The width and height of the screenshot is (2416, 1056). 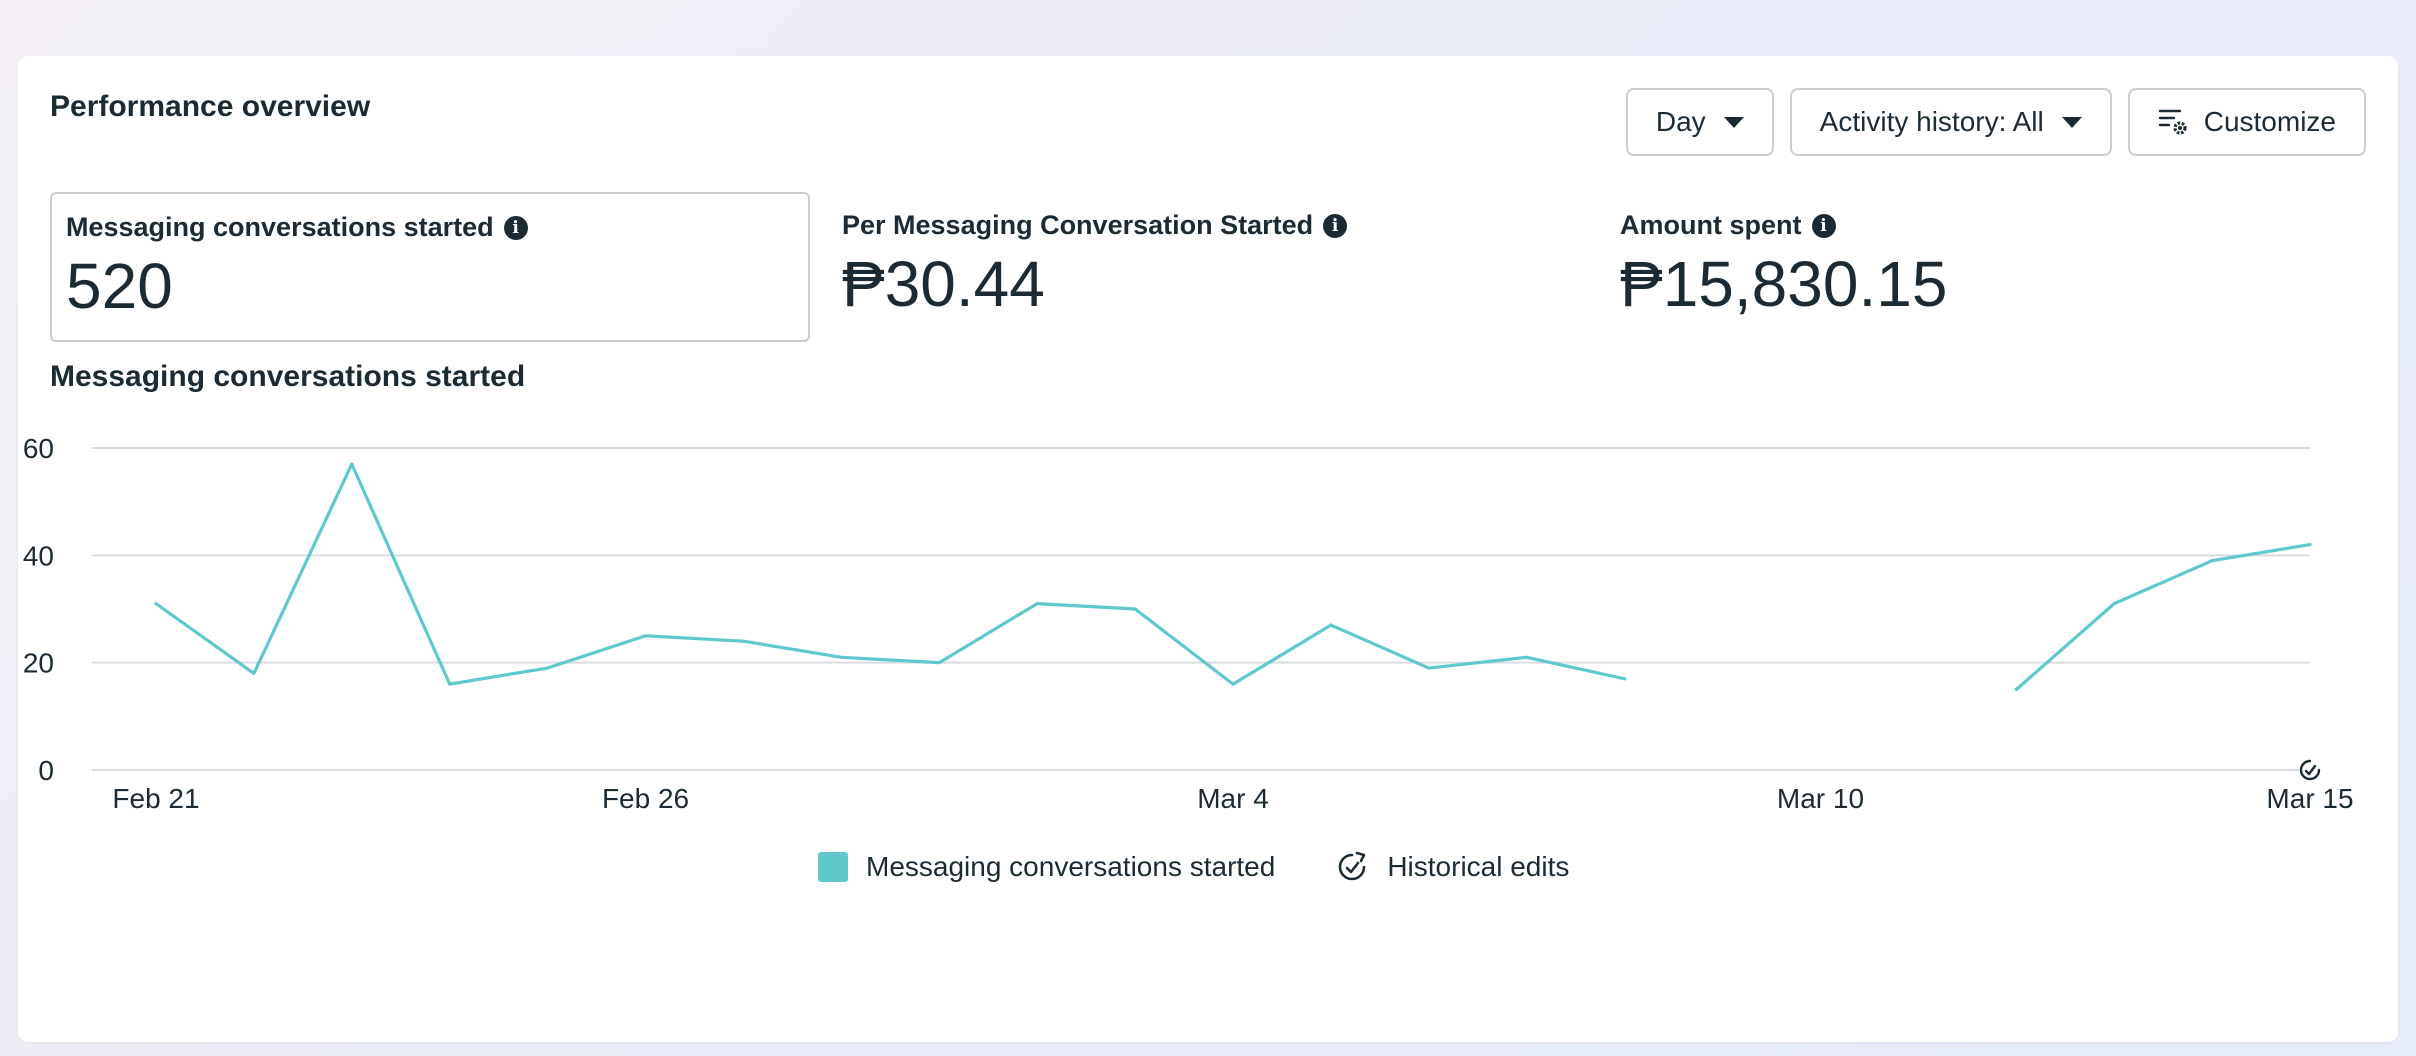 I want to click on metric-card-amount-spent: Amount spent i ₱15,830.15, so click(x=1986, y=267).